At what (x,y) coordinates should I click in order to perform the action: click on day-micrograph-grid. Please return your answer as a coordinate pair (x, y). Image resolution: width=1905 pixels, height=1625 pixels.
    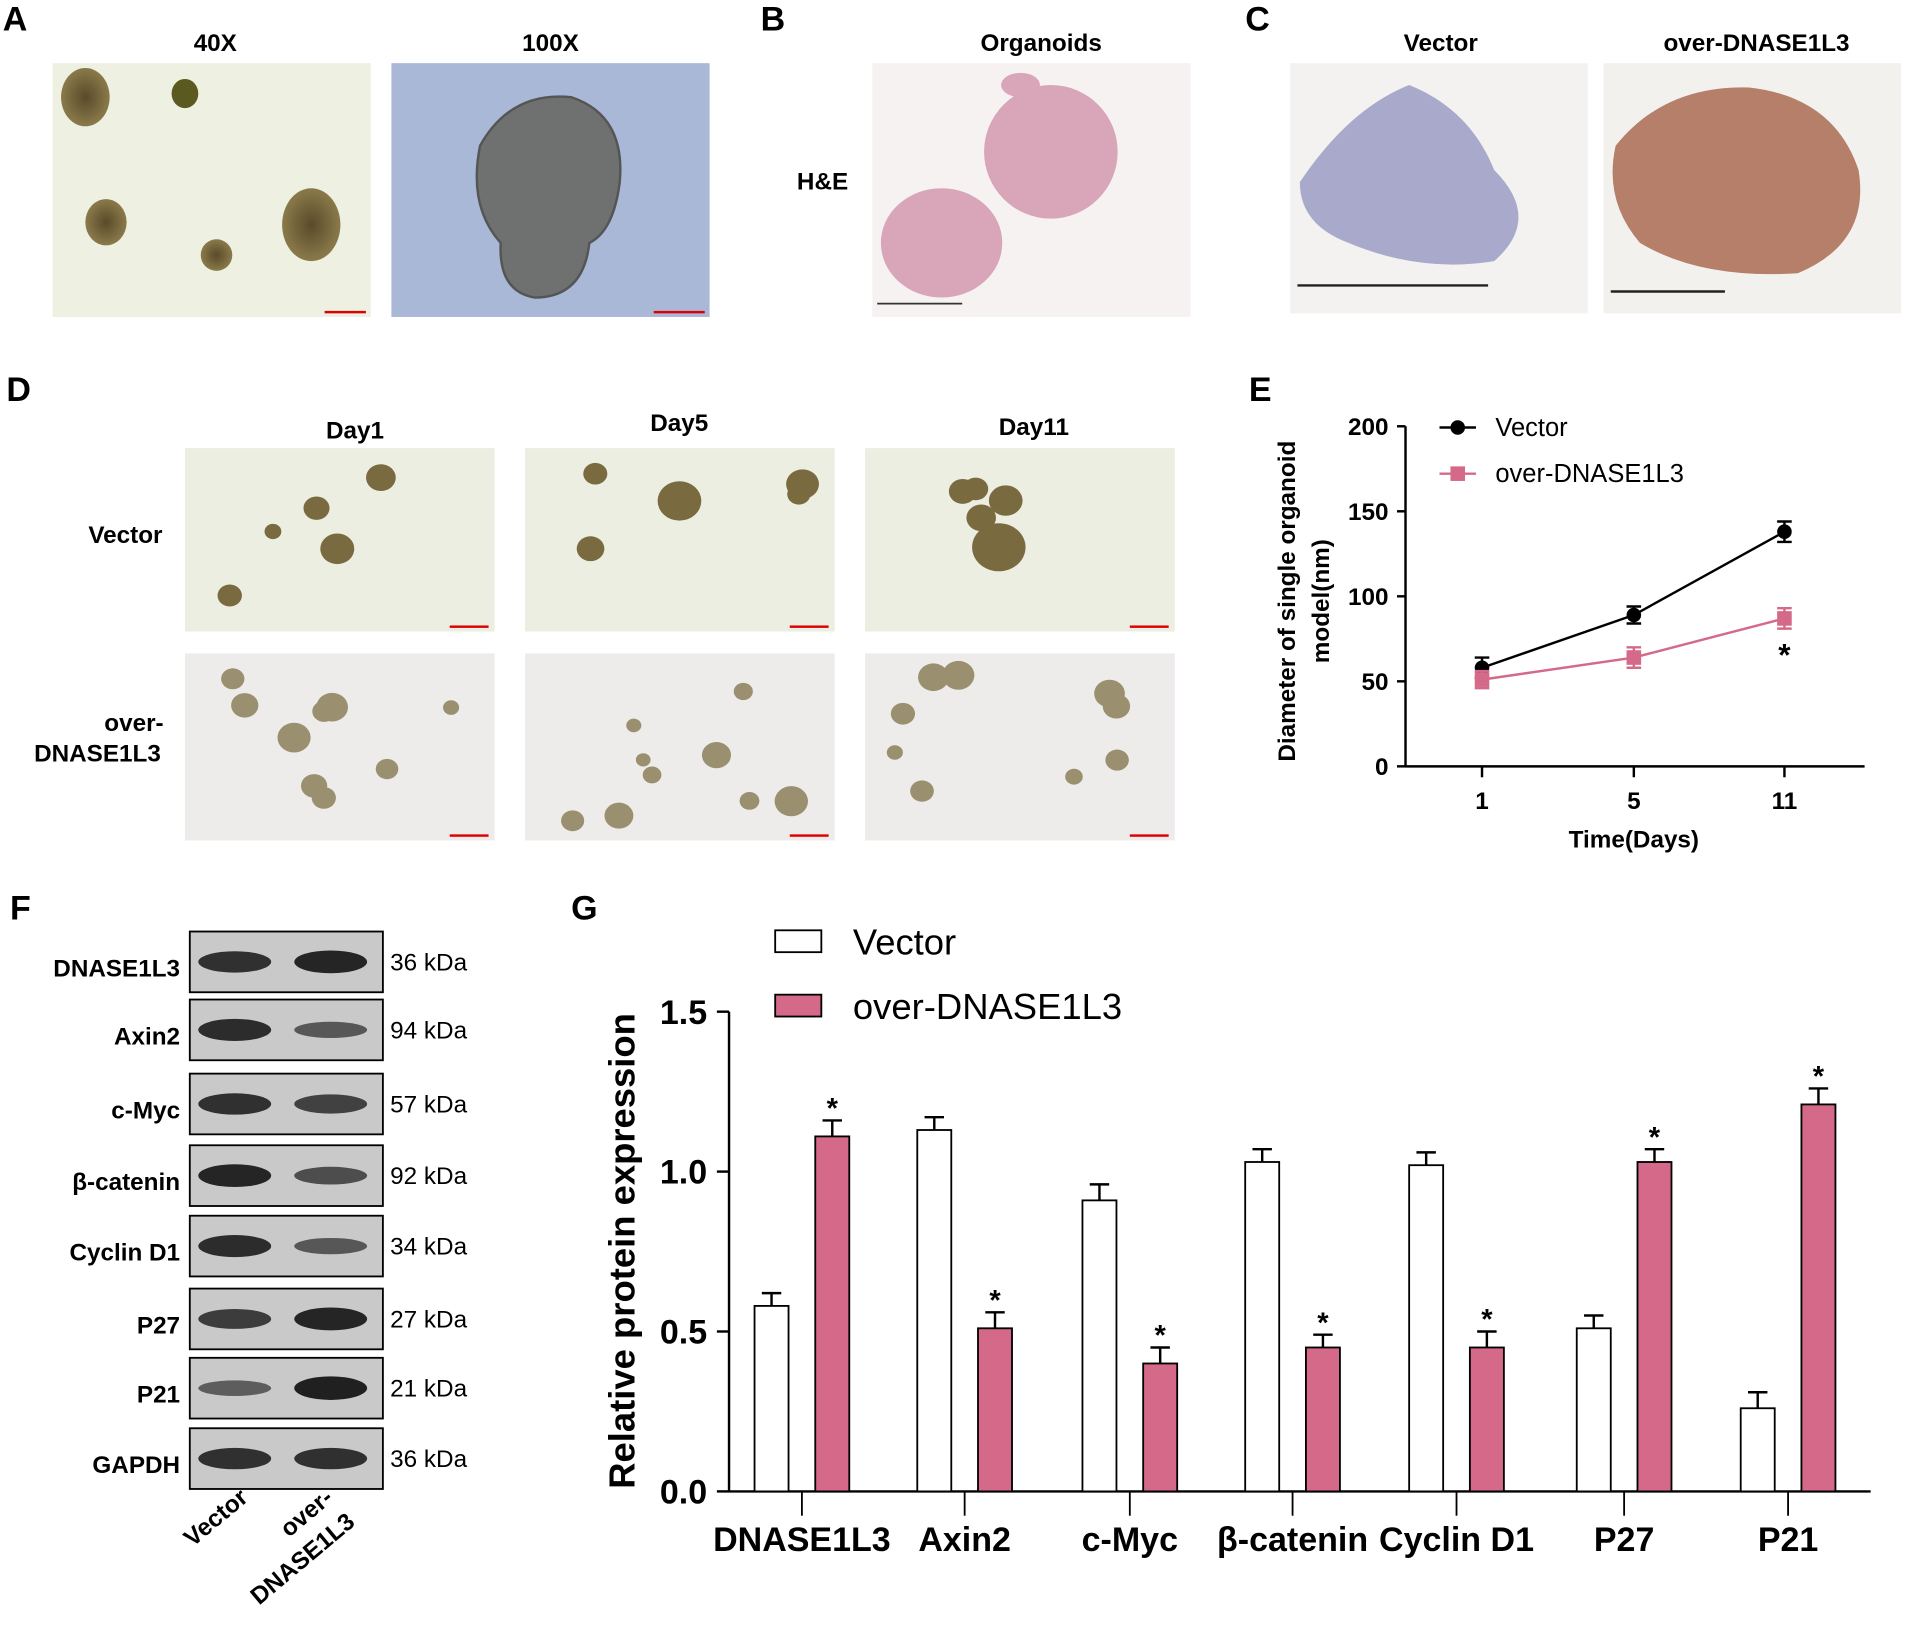
    Looking at the image, I should click on (679, 644).